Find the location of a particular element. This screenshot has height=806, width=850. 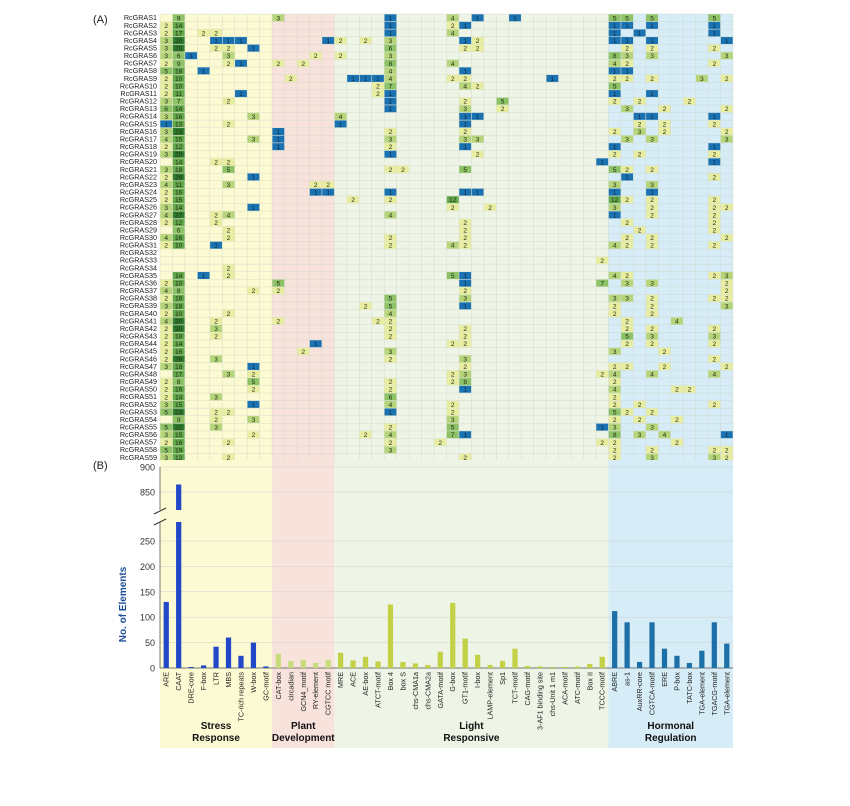

bar-x-tick-label: AuxRR-core is located at coordinates (639, 691).